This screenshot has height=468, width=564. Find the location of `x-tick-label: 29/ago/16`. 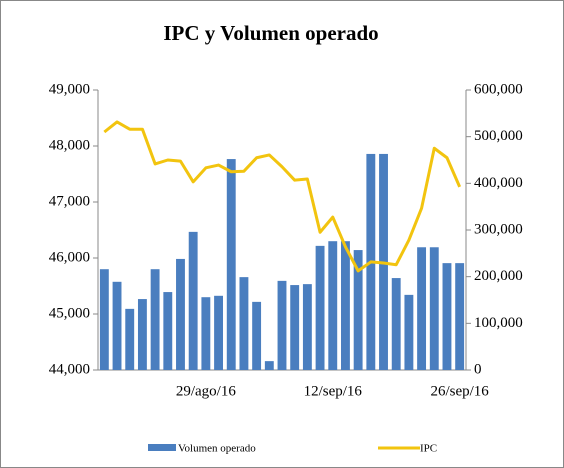

x-tick-label: 29/ago/16 is located at coordinates (206, 391).